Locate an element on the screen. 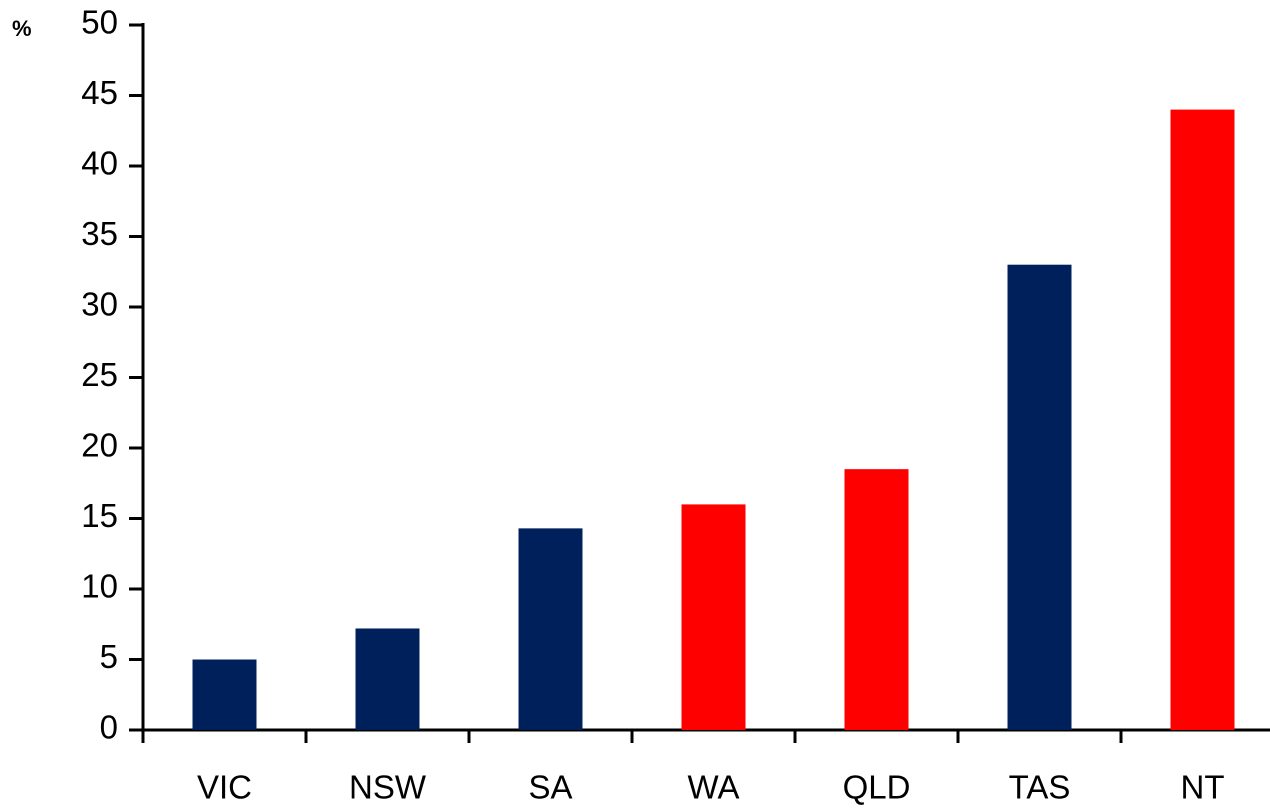 This screenshot has width=1270, height=810. y-tick-label: 35 is located at coordinates (99, 233).